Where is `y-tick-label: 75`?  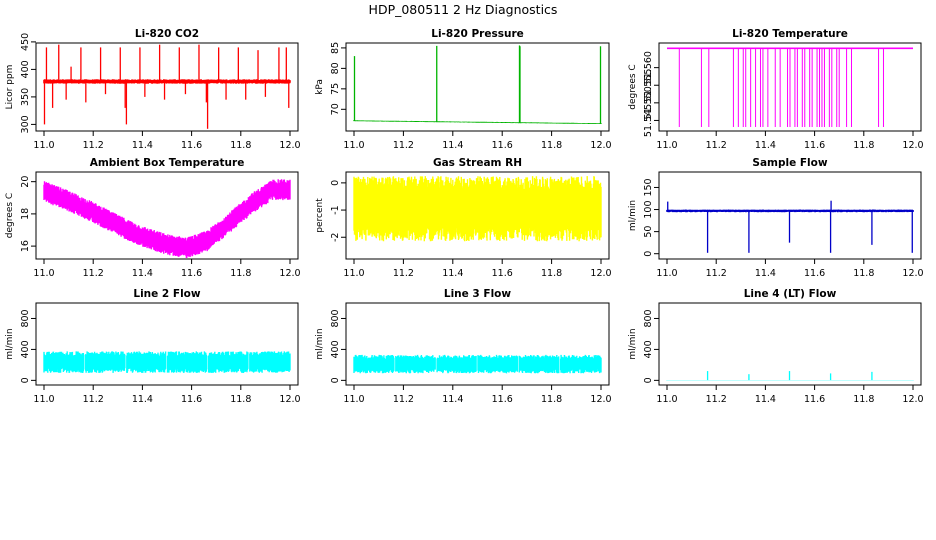
y-tick-label: 75 is located at coordinates (335, 89).